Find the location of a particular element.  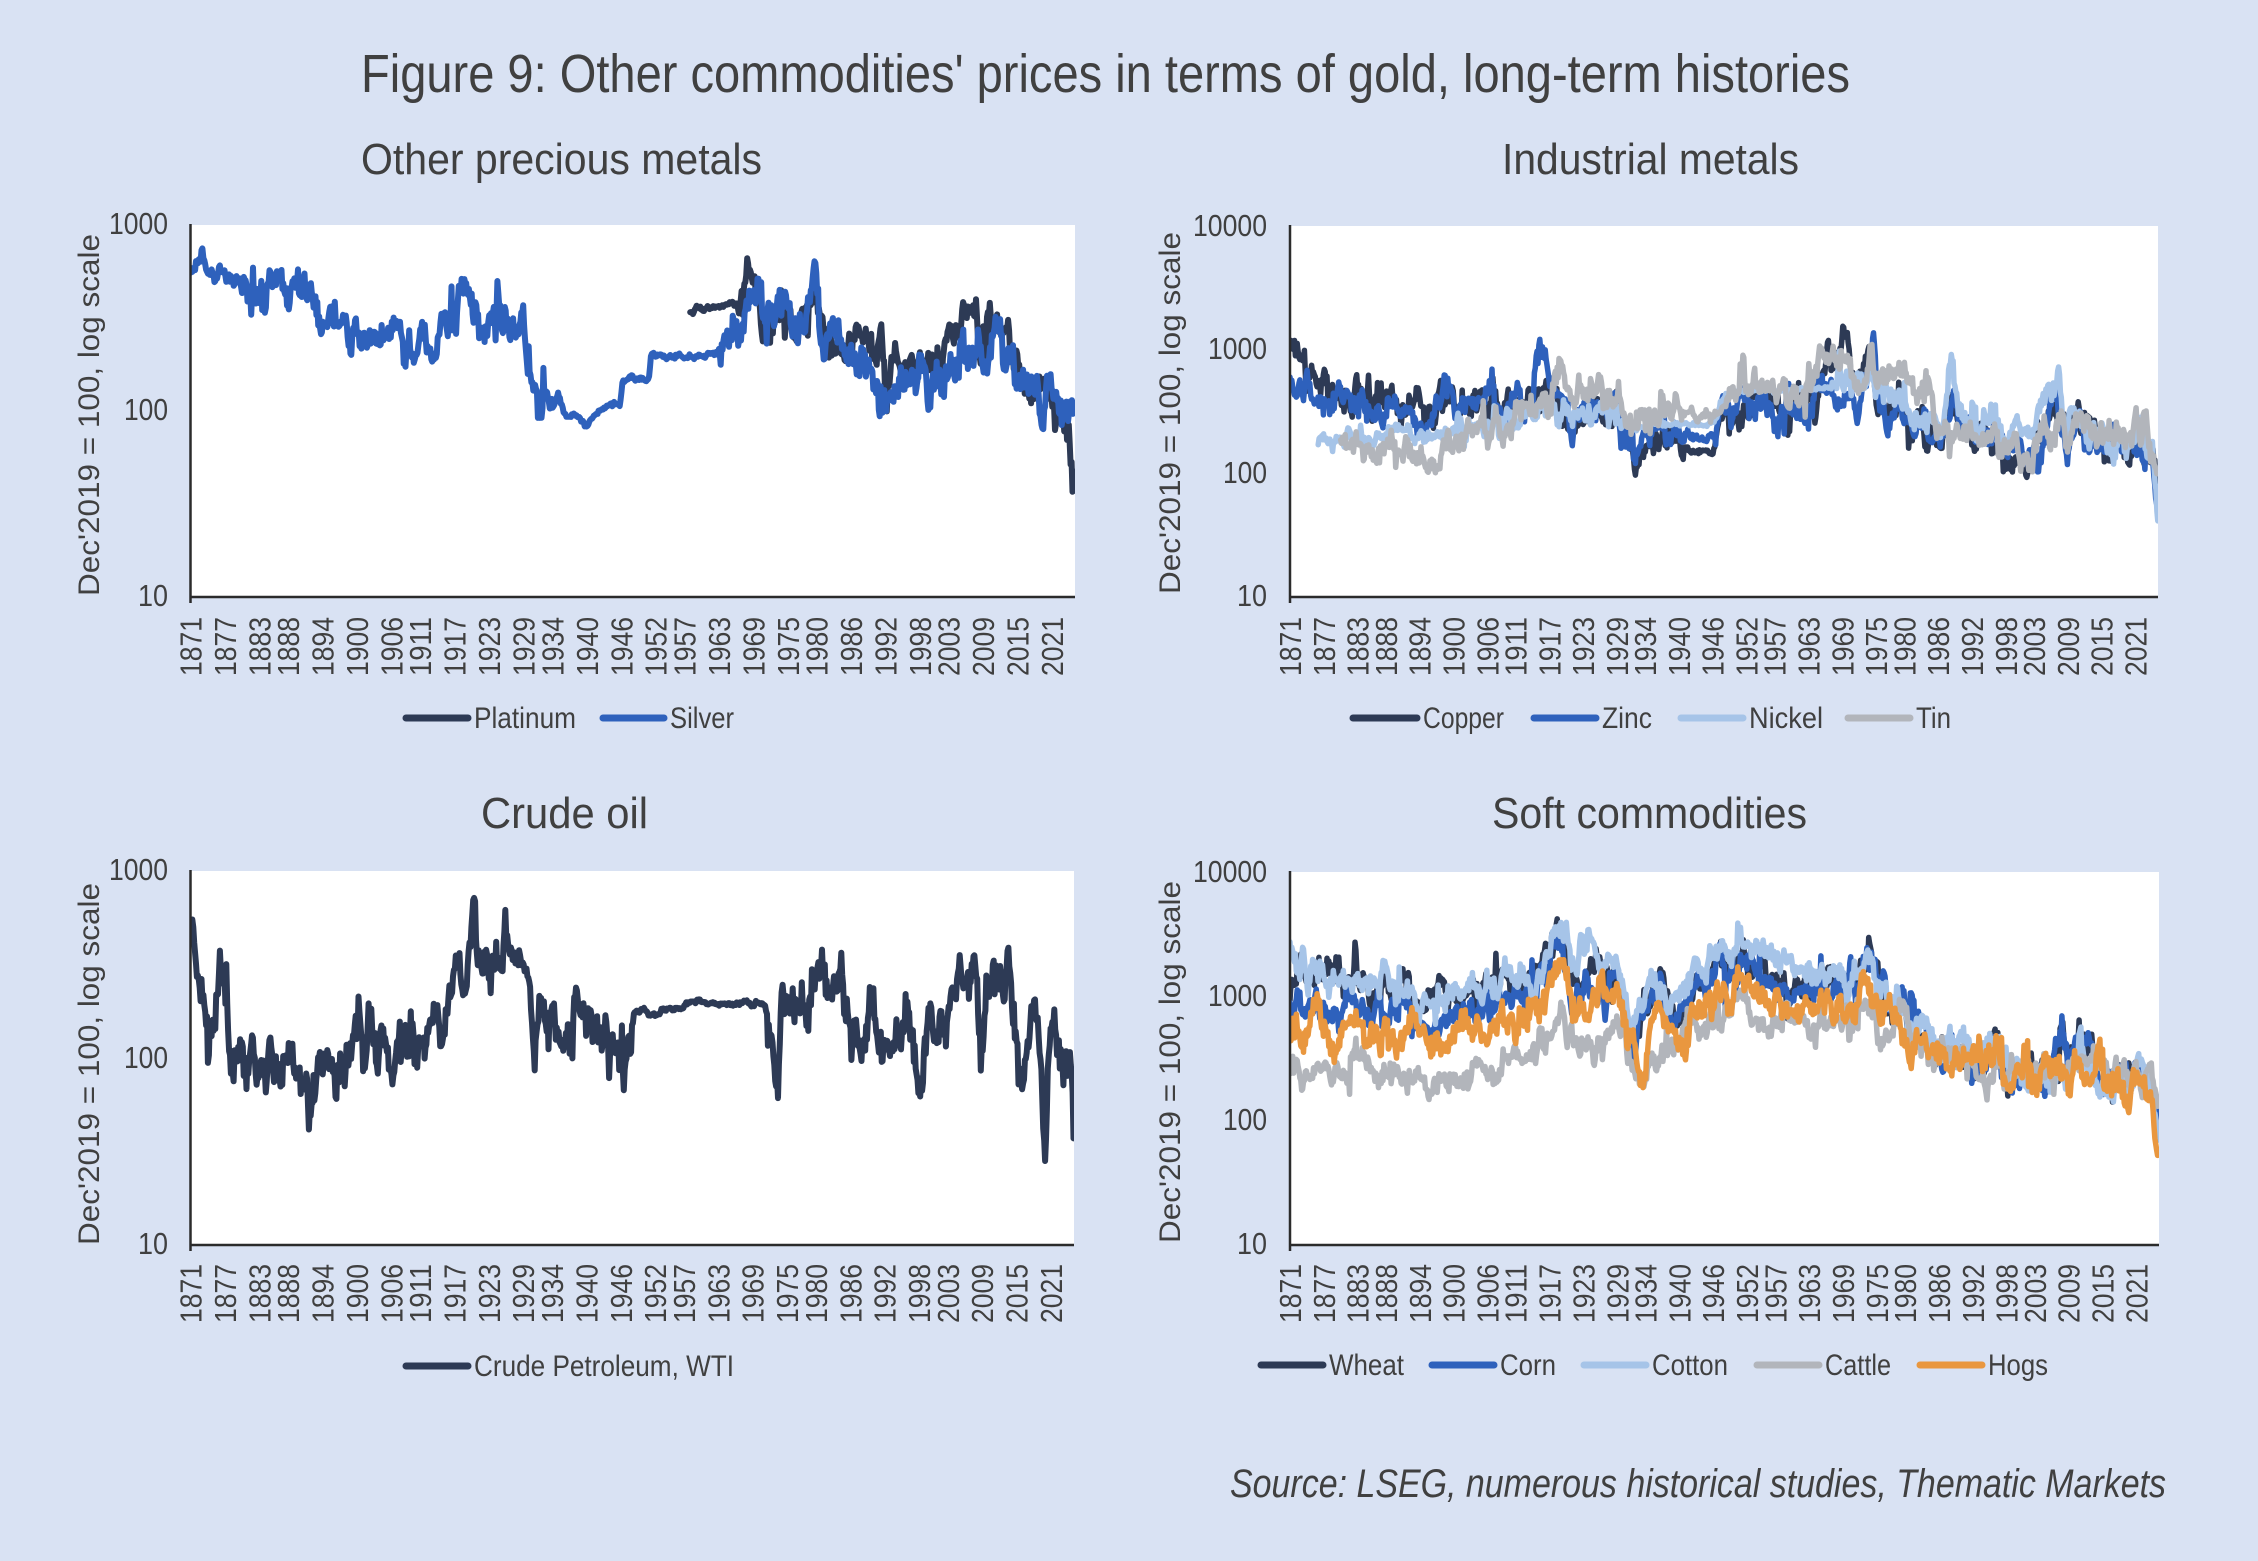

svg-text: Copper is located at coordinates (1463, 718).